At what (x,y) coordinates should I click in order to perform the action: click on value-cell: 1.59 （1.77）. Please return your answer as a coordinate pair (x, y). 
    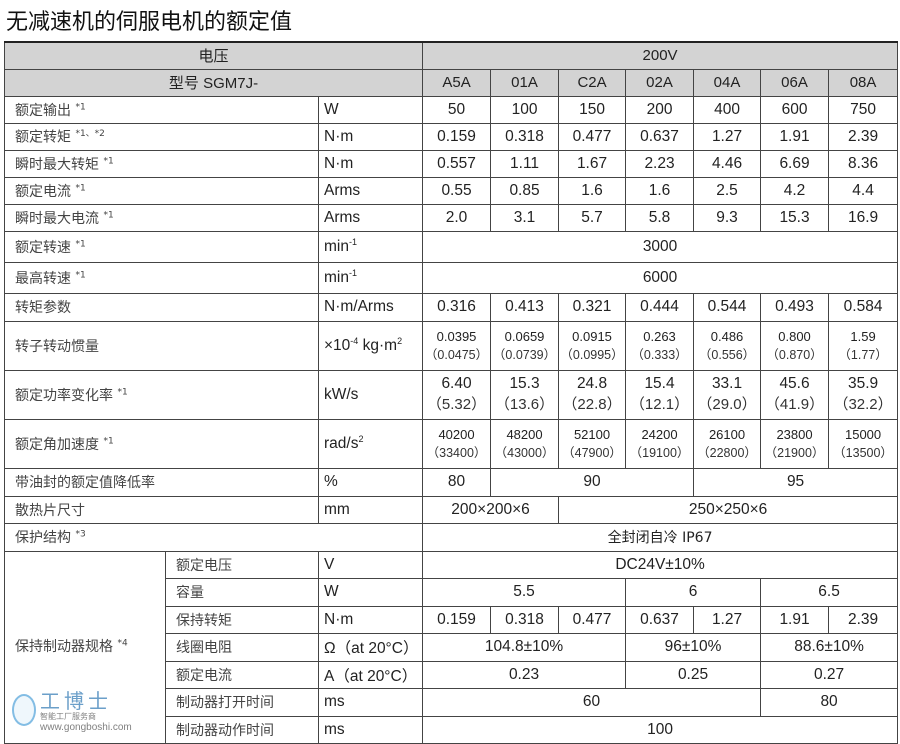
    Looking at the image, I should click on (863, 345).